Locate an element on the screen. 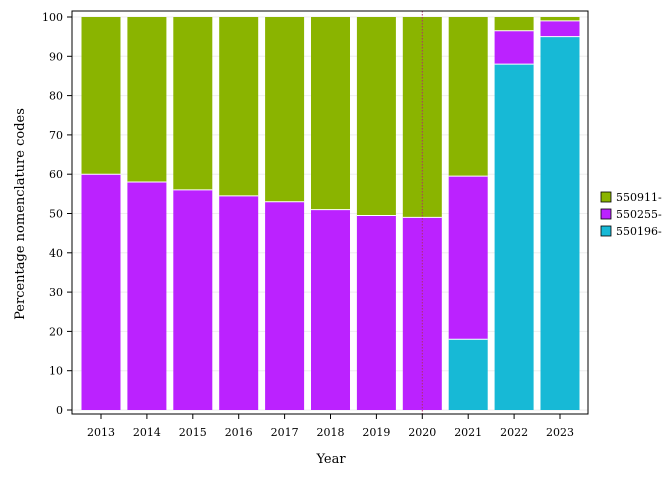 The image size is (672, 480). bar-segment-550911-2014 is located at coordinates (147, 100).